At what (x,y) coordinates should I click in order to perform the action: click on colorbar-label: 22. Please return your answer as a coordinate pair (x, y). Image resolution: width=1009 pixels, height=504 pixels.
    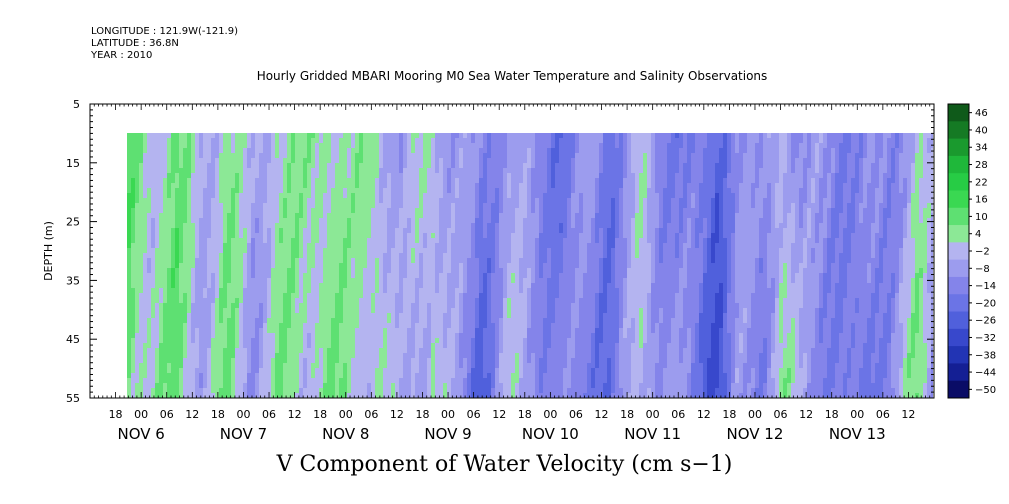
    Looking at the image, I should click on (981, 182).